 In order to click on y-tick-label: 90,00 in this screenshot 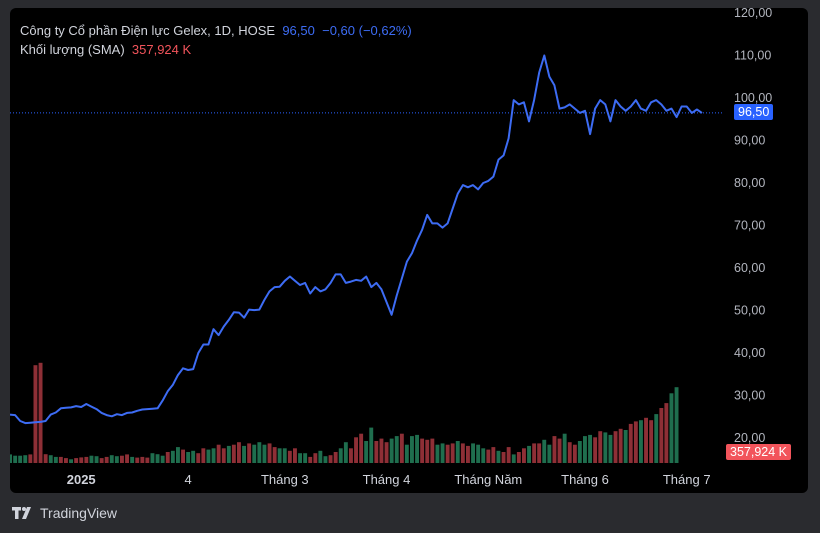, I will do `click(749, 141)`.